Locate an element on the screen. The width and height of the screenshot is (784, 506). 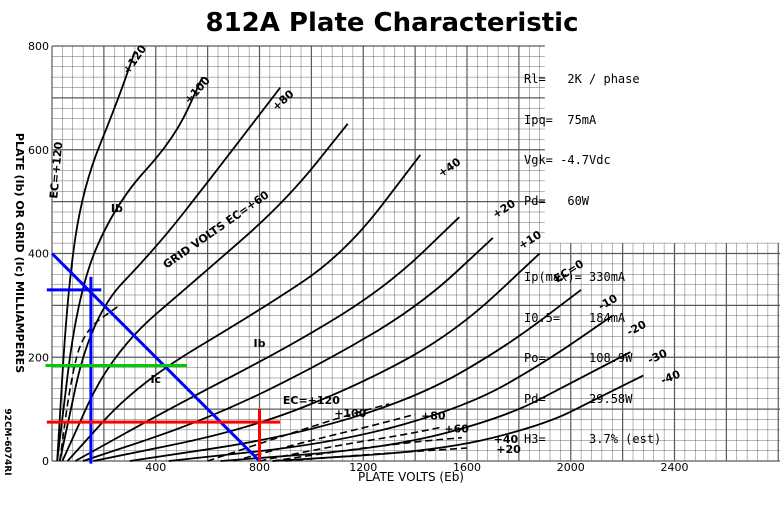
curve-label: +60 is located at coordinates (456, 428).